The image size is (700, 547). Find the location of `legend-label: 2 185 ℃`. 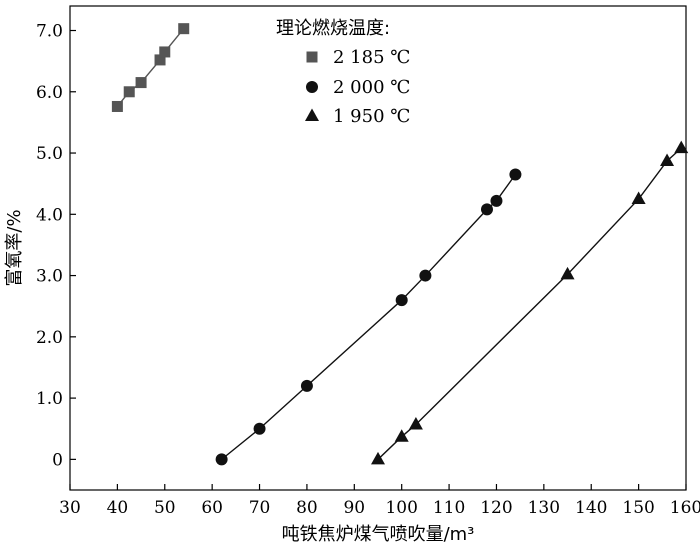

legend-label: 2 185 ℃ is located at coordinates (371, 57).